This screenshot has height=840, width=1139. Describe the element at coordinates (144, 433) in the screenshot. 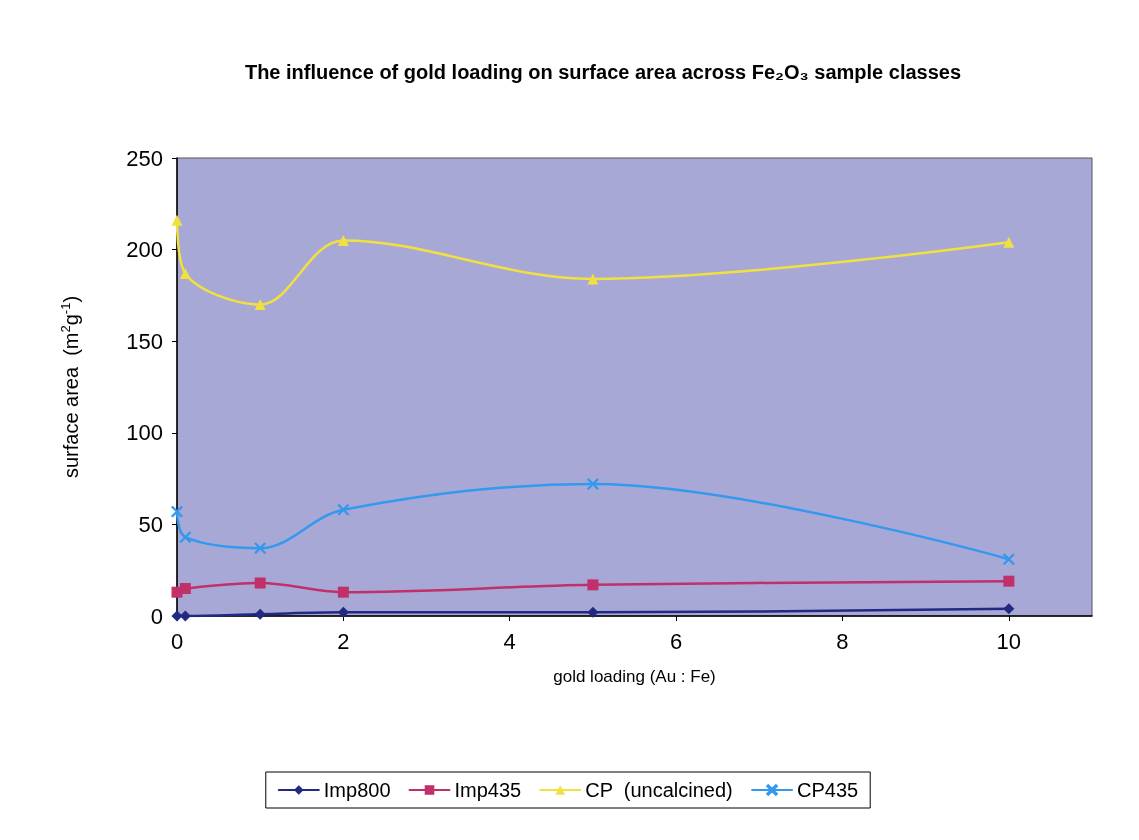

I see `y-tick-label: 100` at that location.